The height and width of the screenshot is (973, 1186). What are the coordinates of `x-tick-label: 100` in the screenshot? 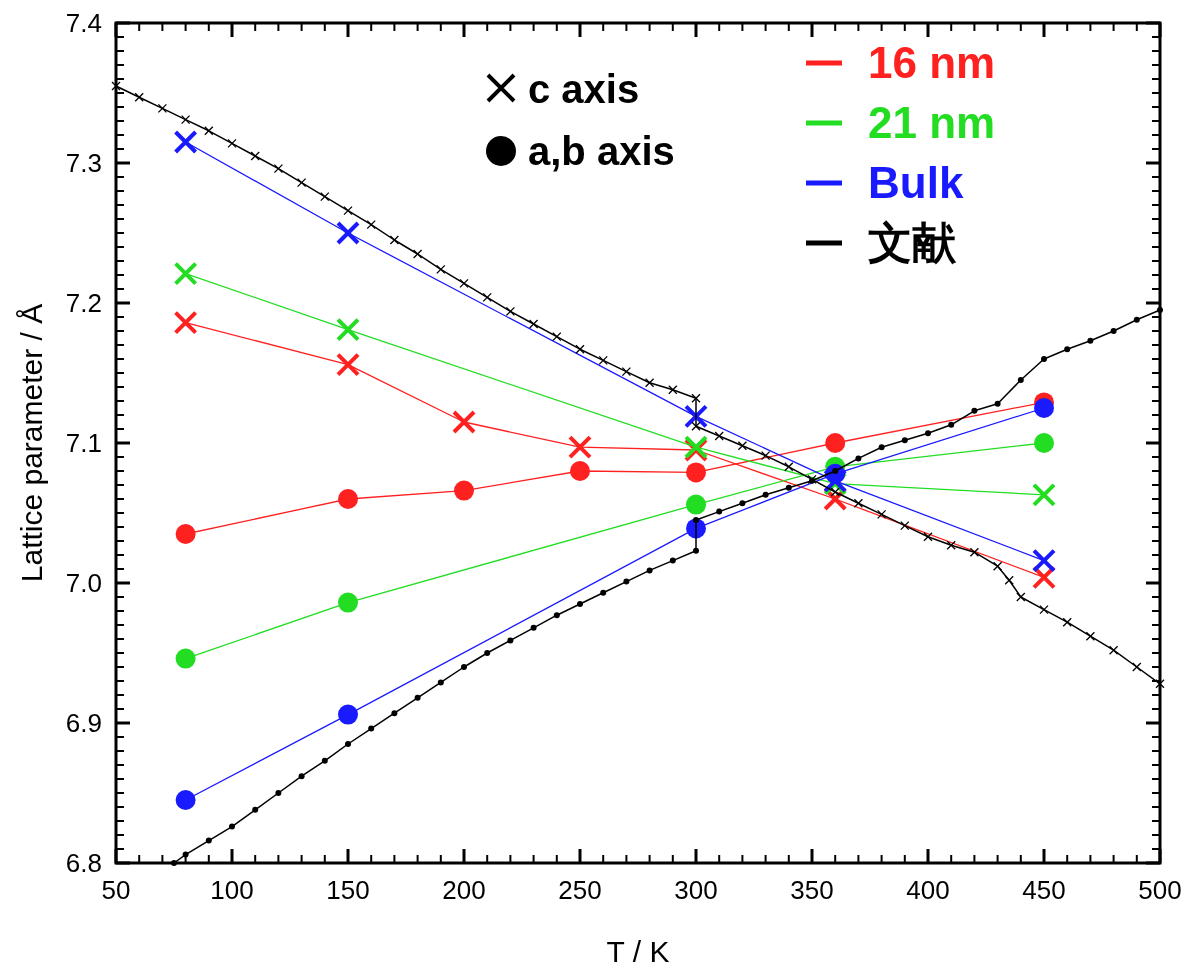 It's located at (232, 890).